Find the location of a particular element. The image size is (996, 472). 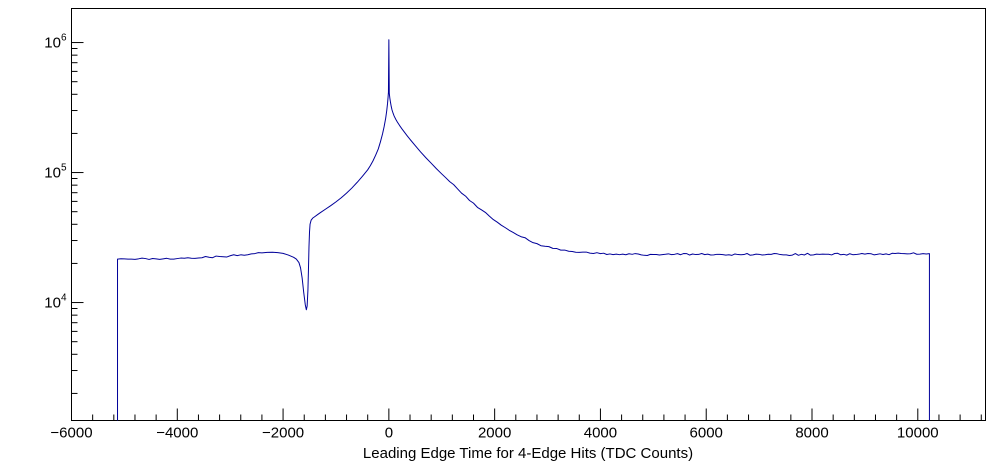

y-axis-tick-label: 10⁵ is located at coordinates (55, 172).